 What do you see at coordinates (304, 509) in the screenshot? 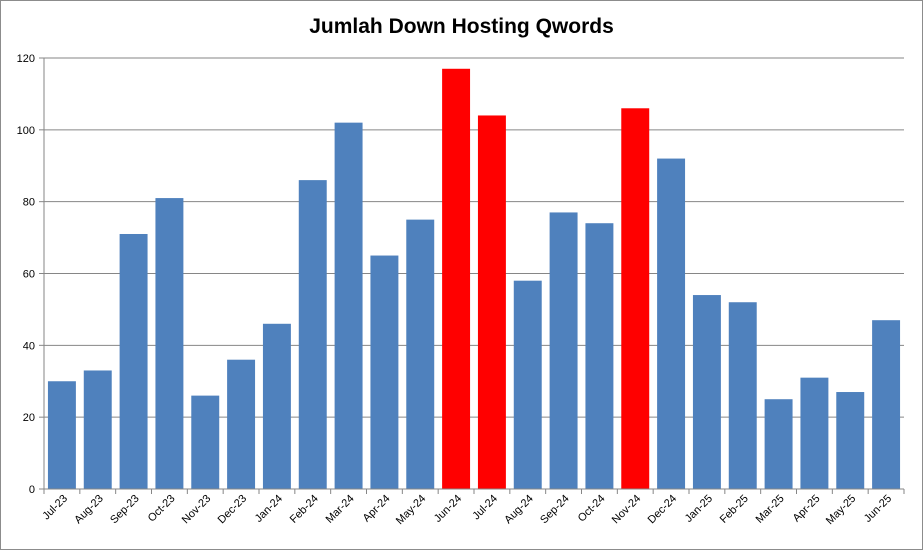
I see `x-tick-label: Feb-24` at bounding box center [304, 509].